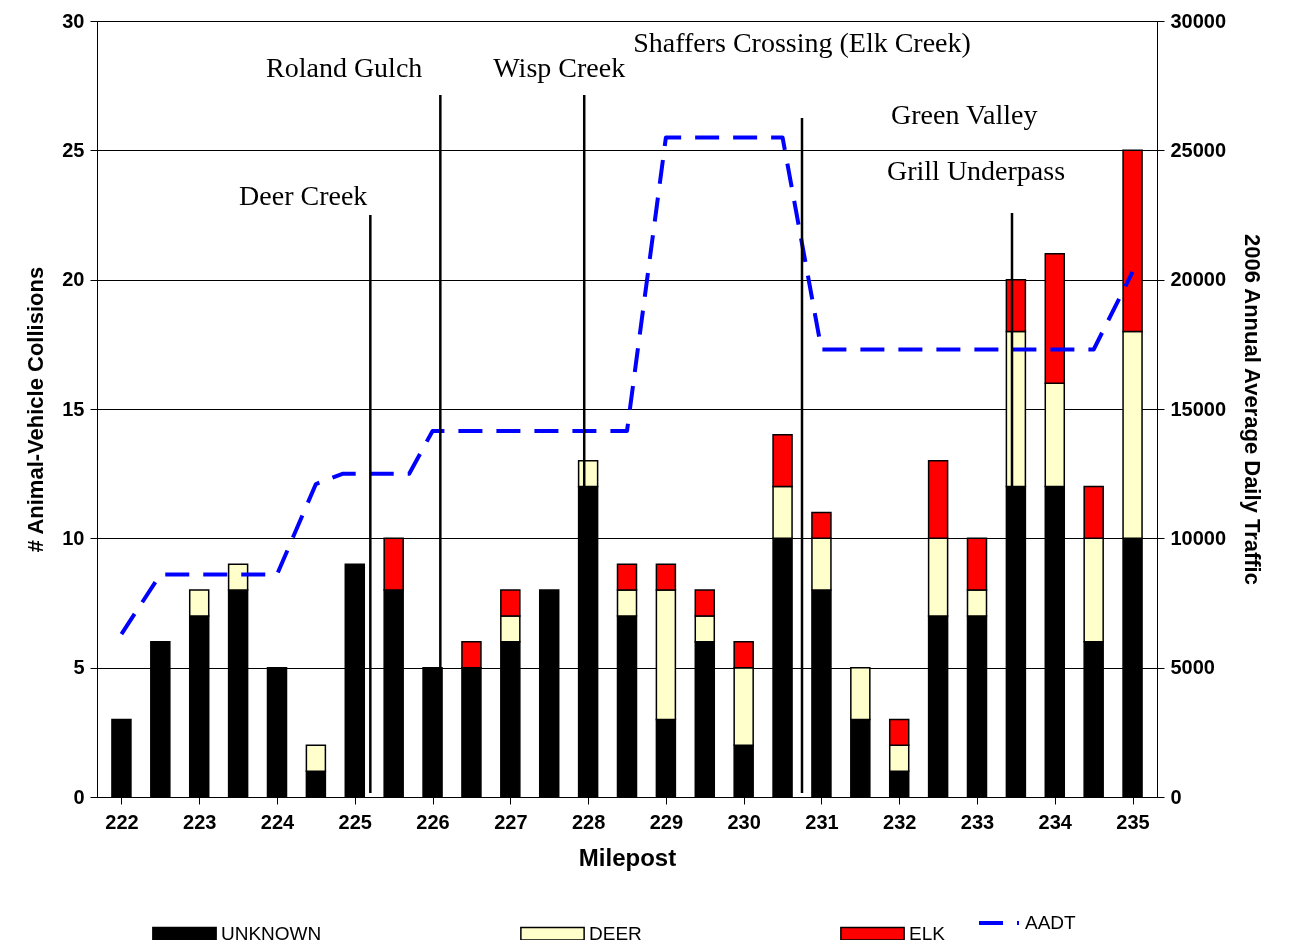 This screenshot has width=1298, height=940. I want to click on y2-tick-label: 25000, so click(1198, 149).